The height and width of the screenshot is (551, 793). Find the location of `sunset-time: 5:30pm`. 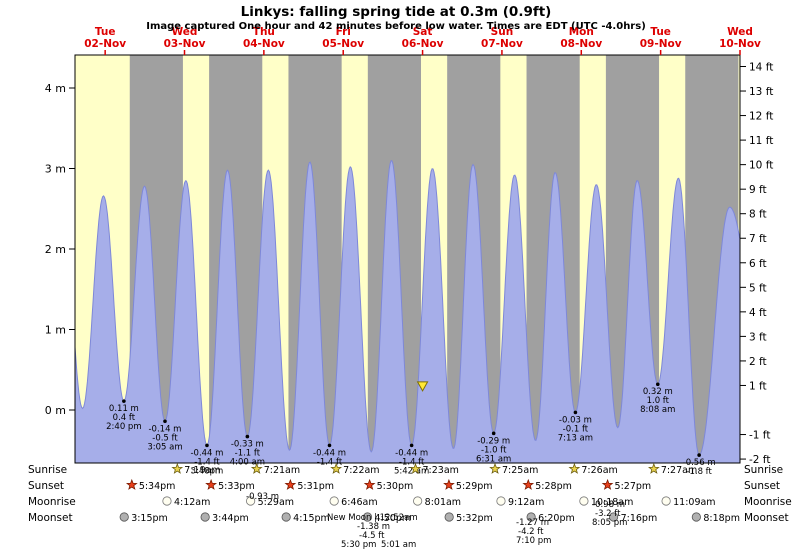

sunset-time: 5:30pm is located at coordinates (395, 486).